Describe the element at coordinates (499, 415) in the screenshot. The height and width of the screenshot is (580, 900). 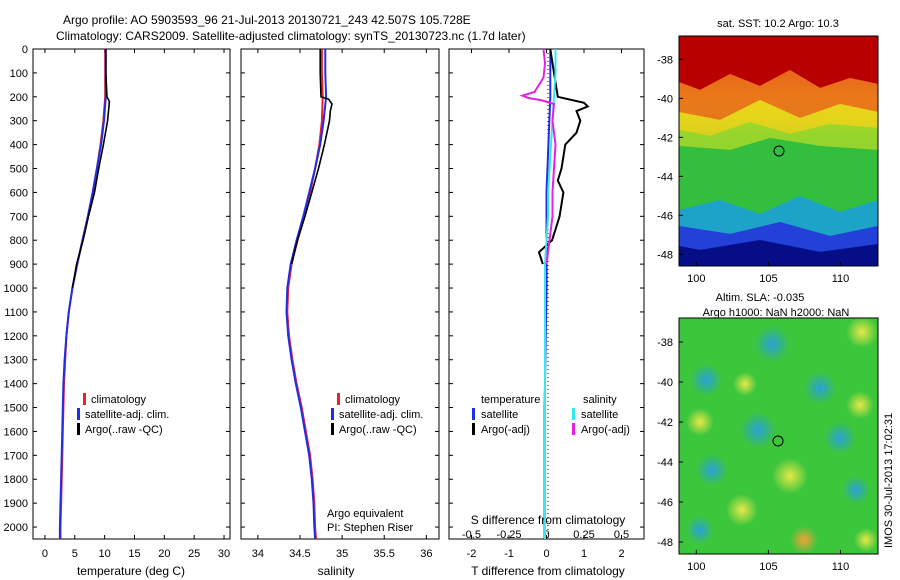
I see `legend-label-temperature-satellite: satellite` at that location.